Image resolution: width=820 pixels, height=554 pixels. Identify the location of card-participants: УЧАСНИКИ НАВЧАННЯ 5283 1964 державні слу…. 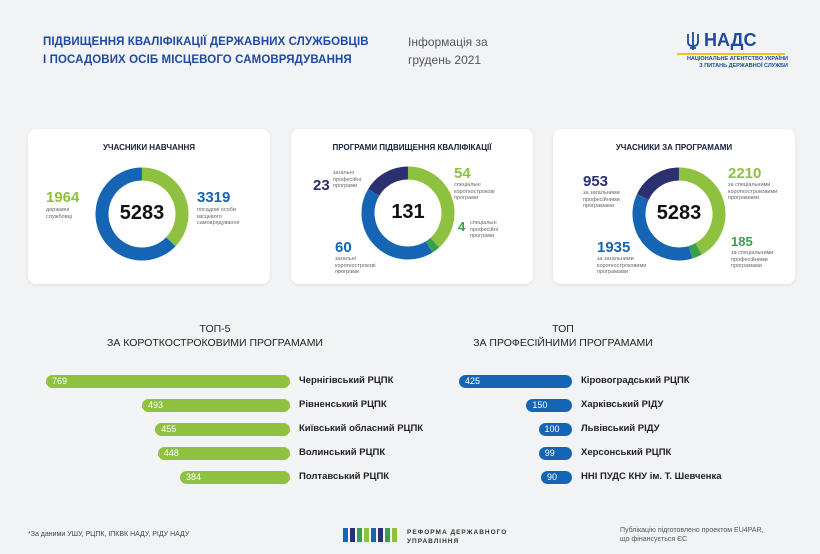
(149, 206).